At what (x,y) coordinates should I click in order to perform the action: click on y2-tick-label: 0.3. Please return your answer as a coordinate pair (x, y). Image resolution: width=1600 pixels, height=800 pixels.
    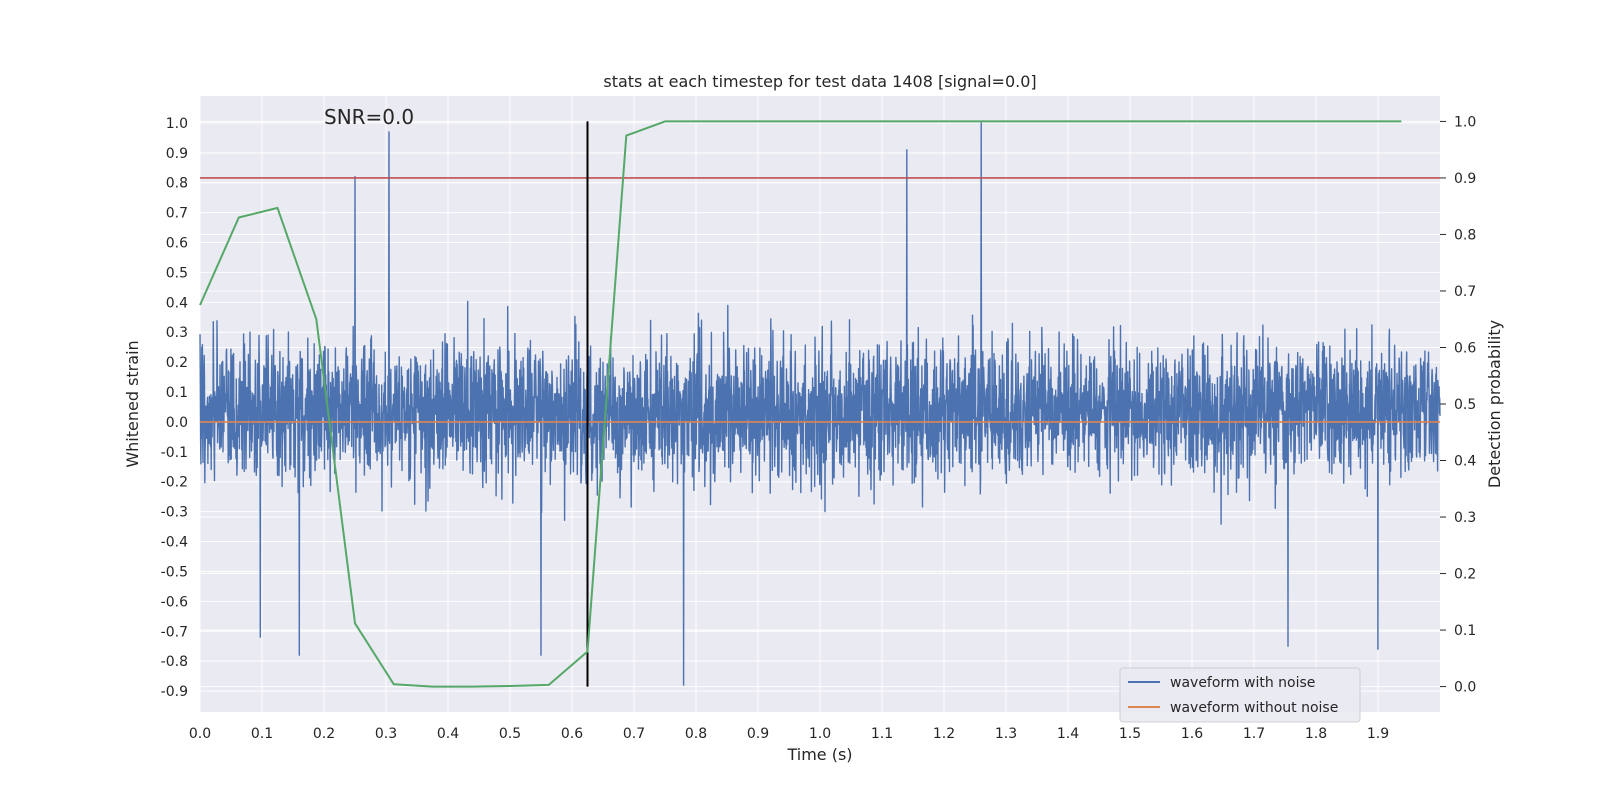
    Looking at the image, I should click on (1465, 518).